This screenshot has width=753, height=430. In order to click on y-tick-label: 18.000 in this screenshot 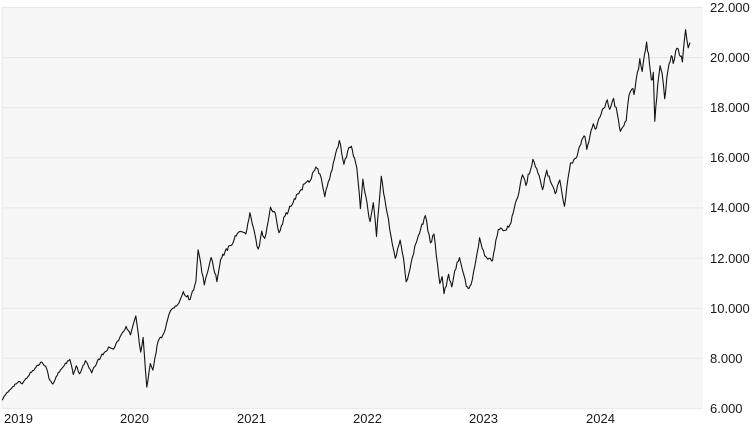, I will do `click(730, 107)`.